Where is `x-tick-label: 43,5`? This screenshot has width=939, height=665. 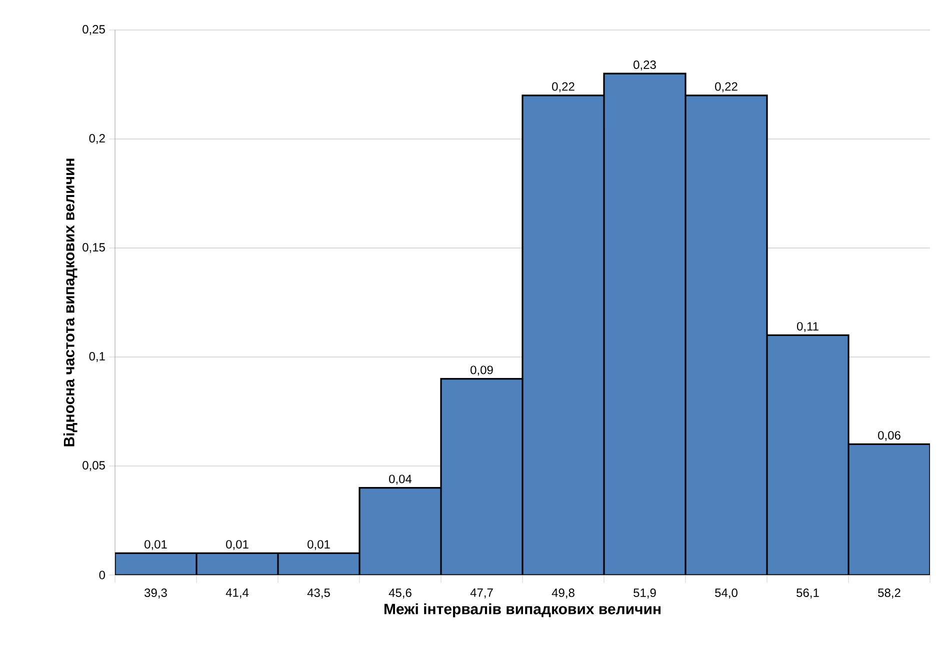
x-tick-label: 43,5 is located at coordinates (318, 593).